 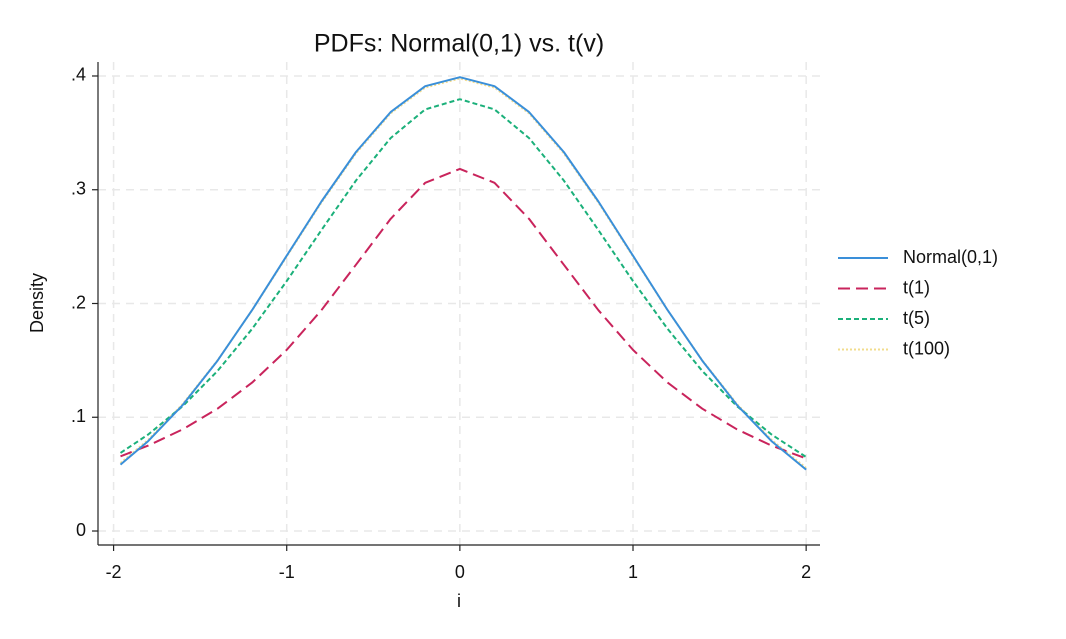 What do you see at coordinates (459, 601) in the screenshot?
I see `x-axis-label: i` at bounding box center [459, 601].